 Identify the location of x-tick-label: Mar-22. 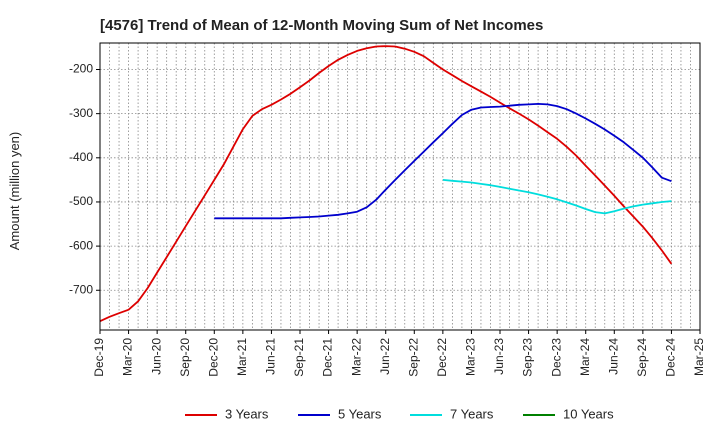
(356, 357).